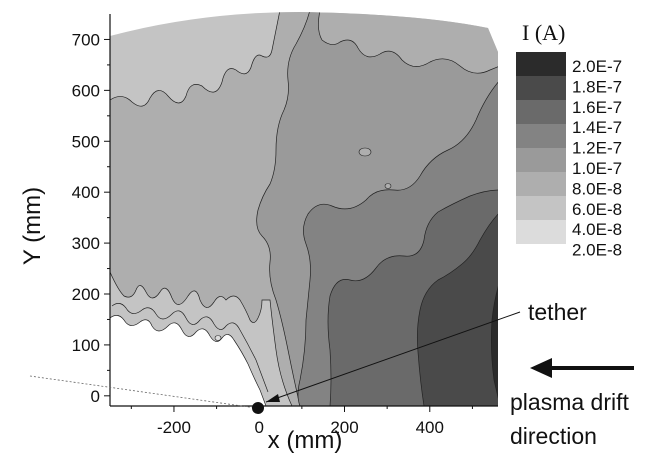 The height and width of the screenshot is (463, 650). I want to click on legend-level-label: 8.0E-8, so click(597, 188).